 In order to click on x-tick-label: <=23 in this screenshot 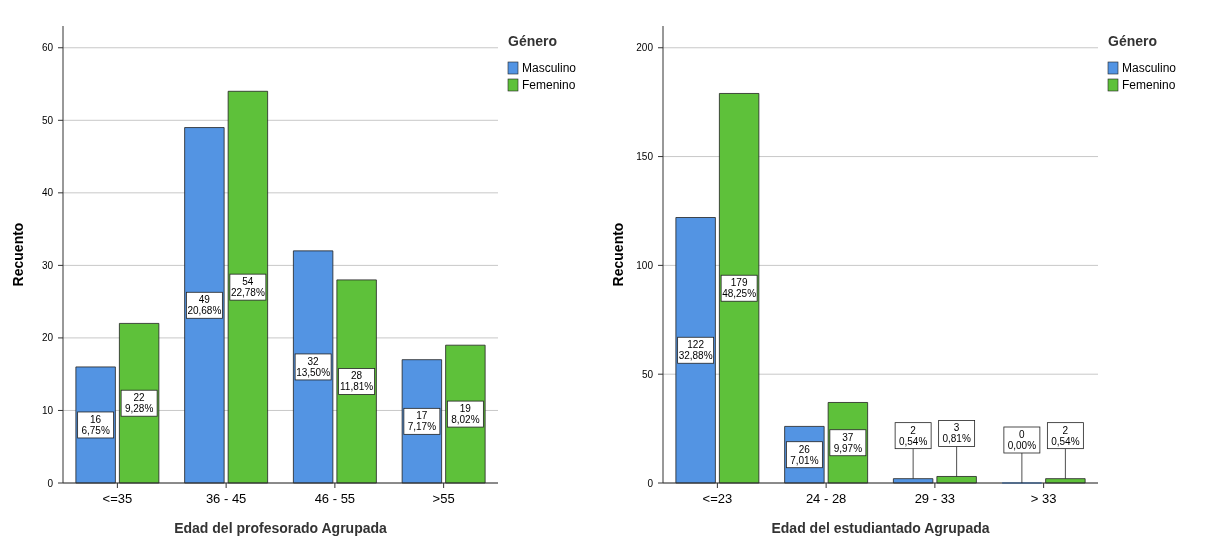, I will do `click(717, 498)`.